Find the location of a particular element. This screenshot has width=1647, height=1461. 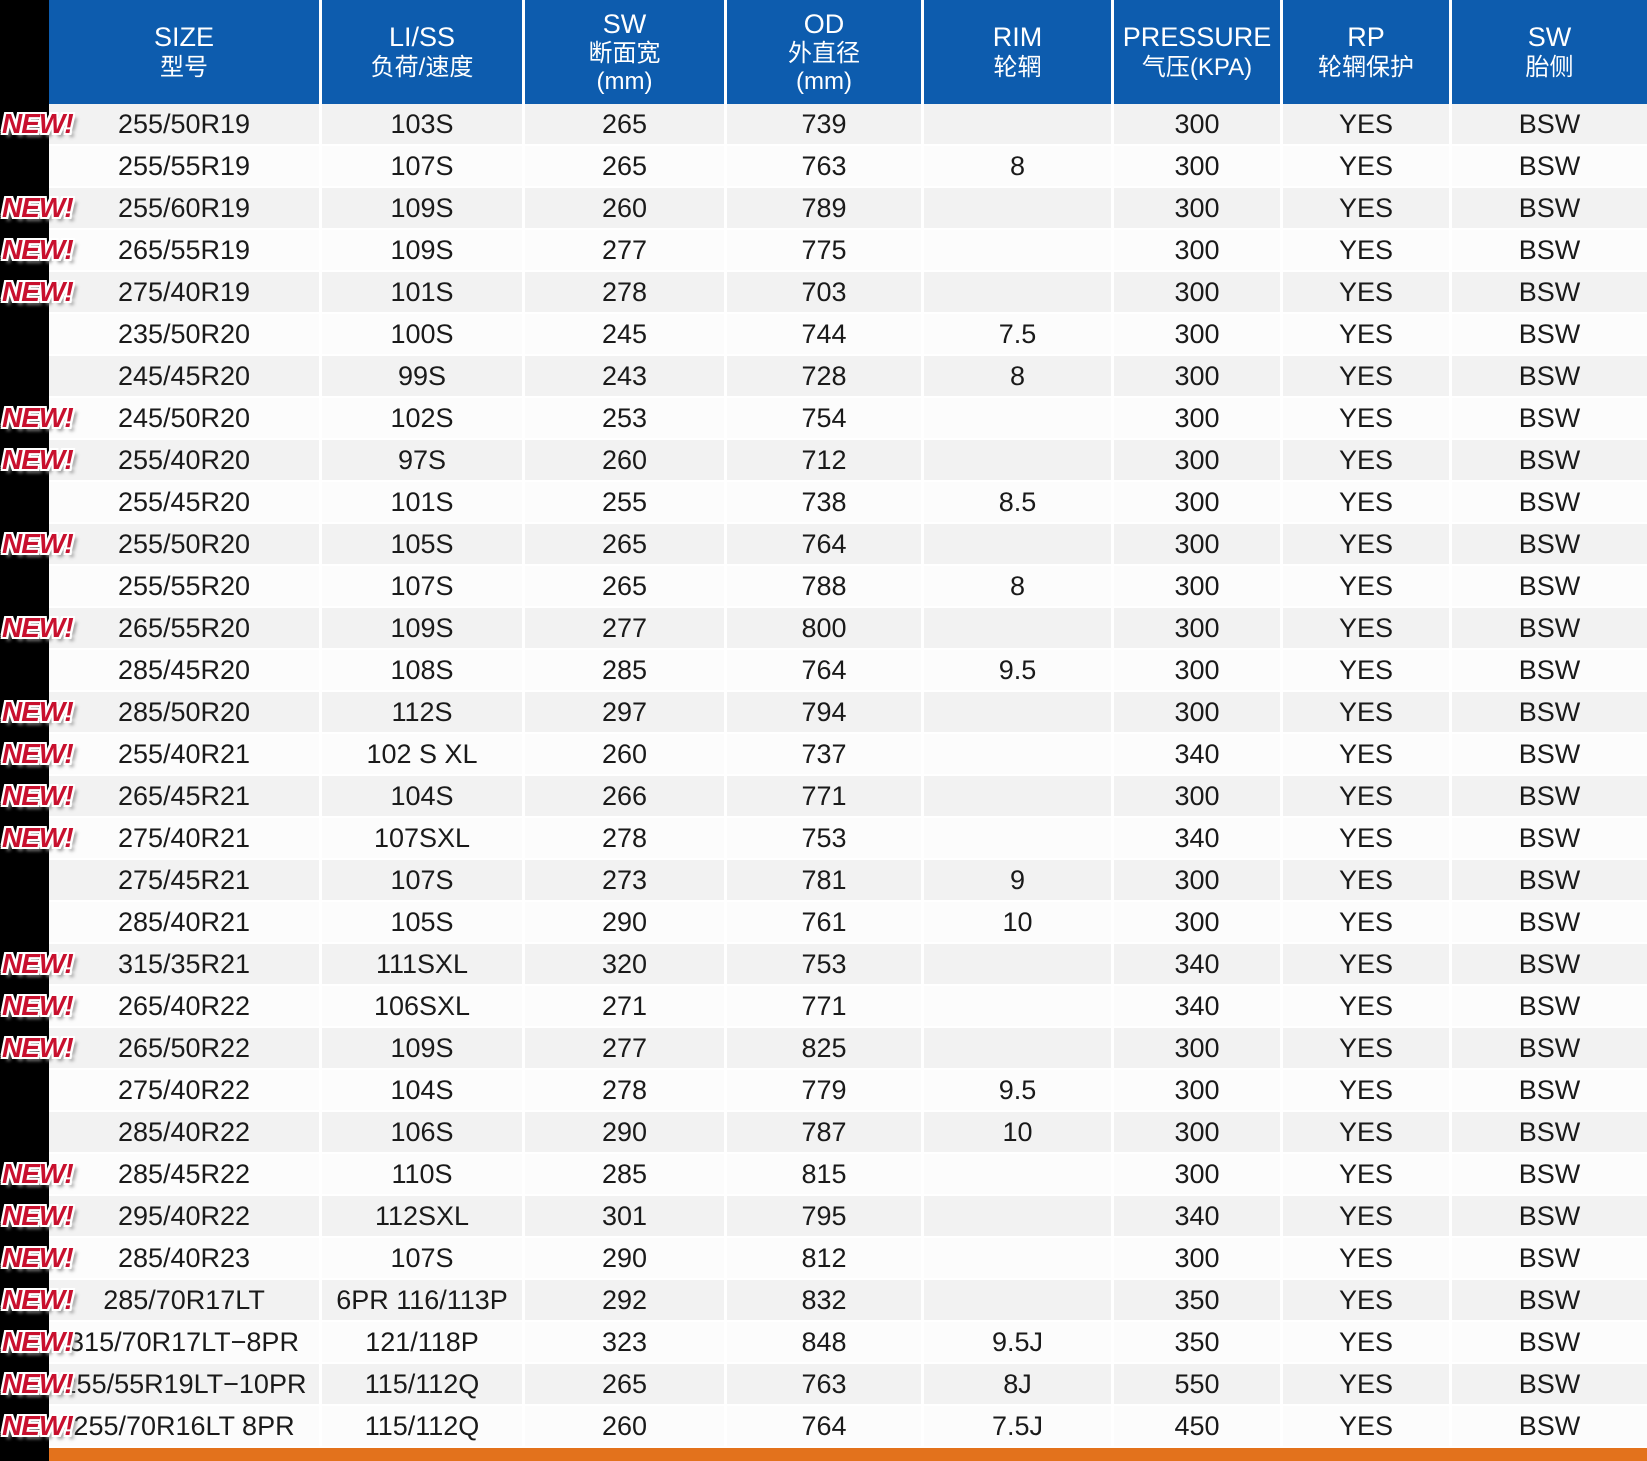

cell-sw: 290 is located at coordinates (626, 922).